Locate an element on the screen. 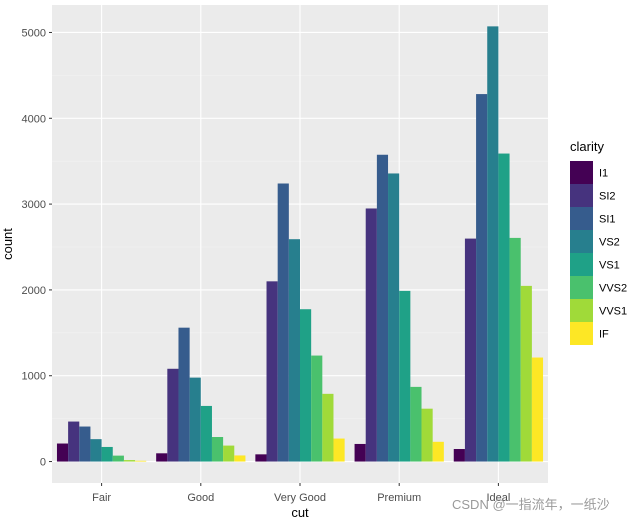  bar-fair-vvs1 is located at coordinates (129, 461).